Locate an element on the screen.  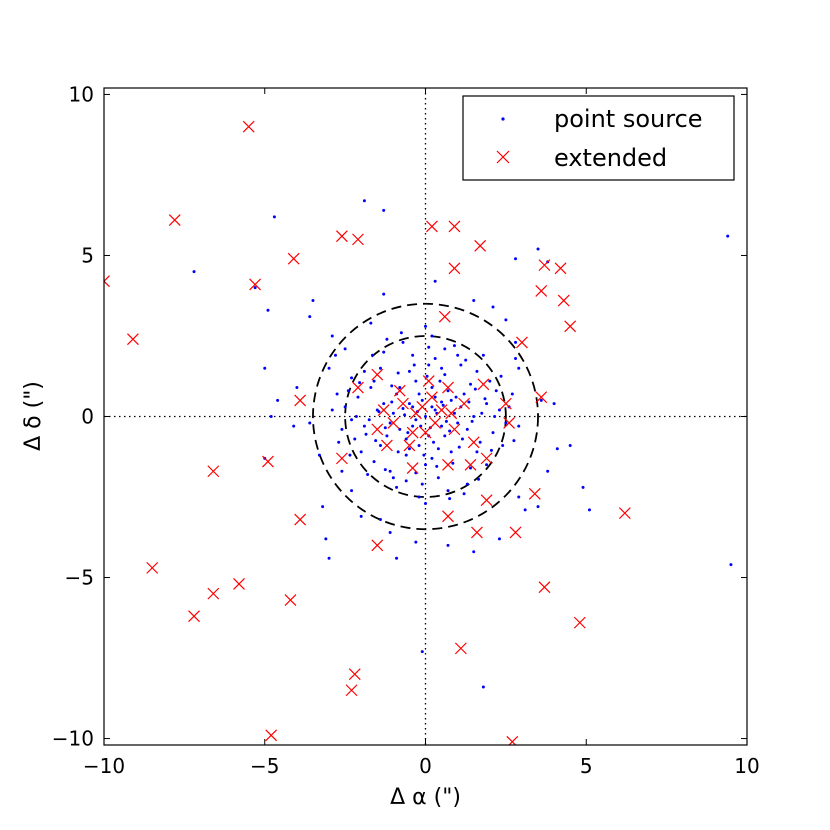
x-tick-label: −10 is located at coordinates (104, 766).